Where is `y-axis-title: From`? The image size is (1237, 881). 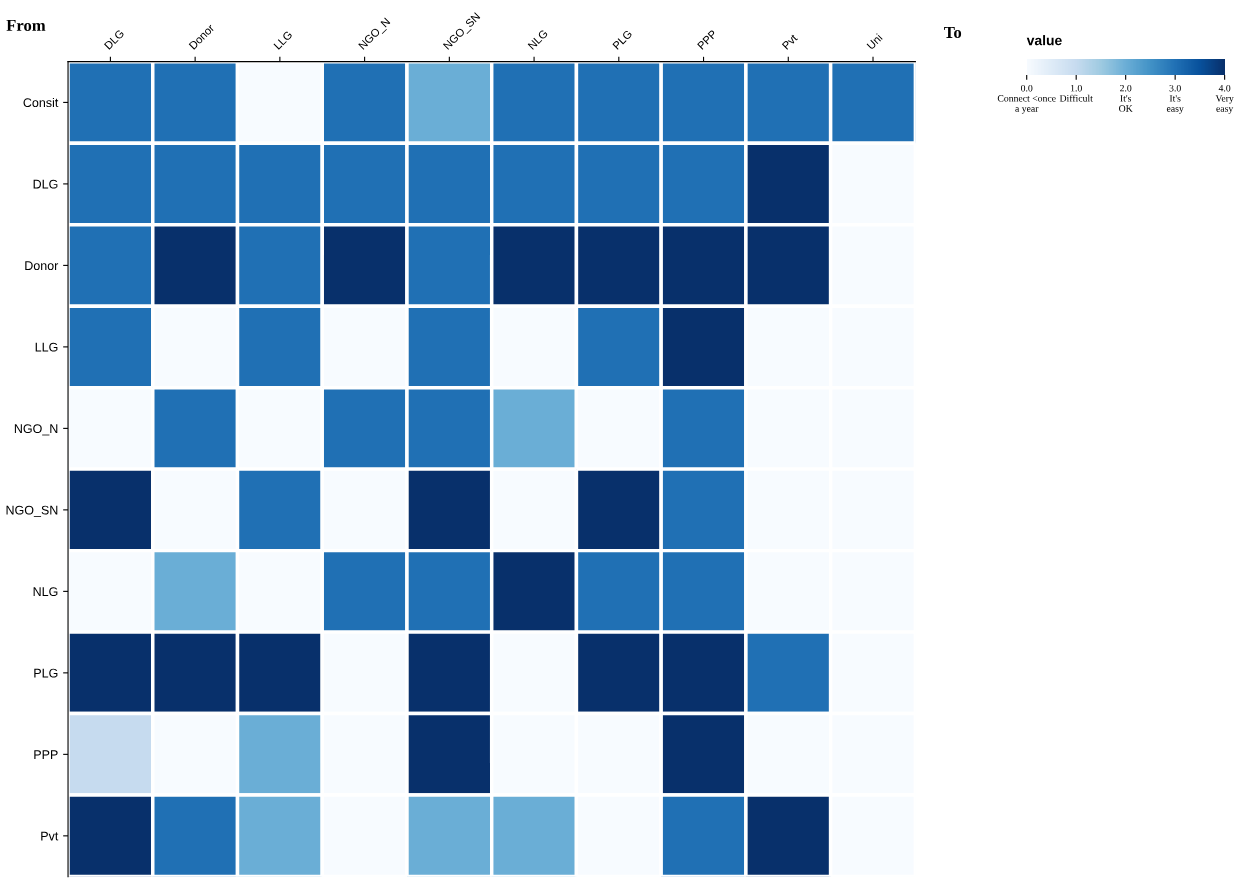 y-axis-title: From is located at coordinates (26, 25).